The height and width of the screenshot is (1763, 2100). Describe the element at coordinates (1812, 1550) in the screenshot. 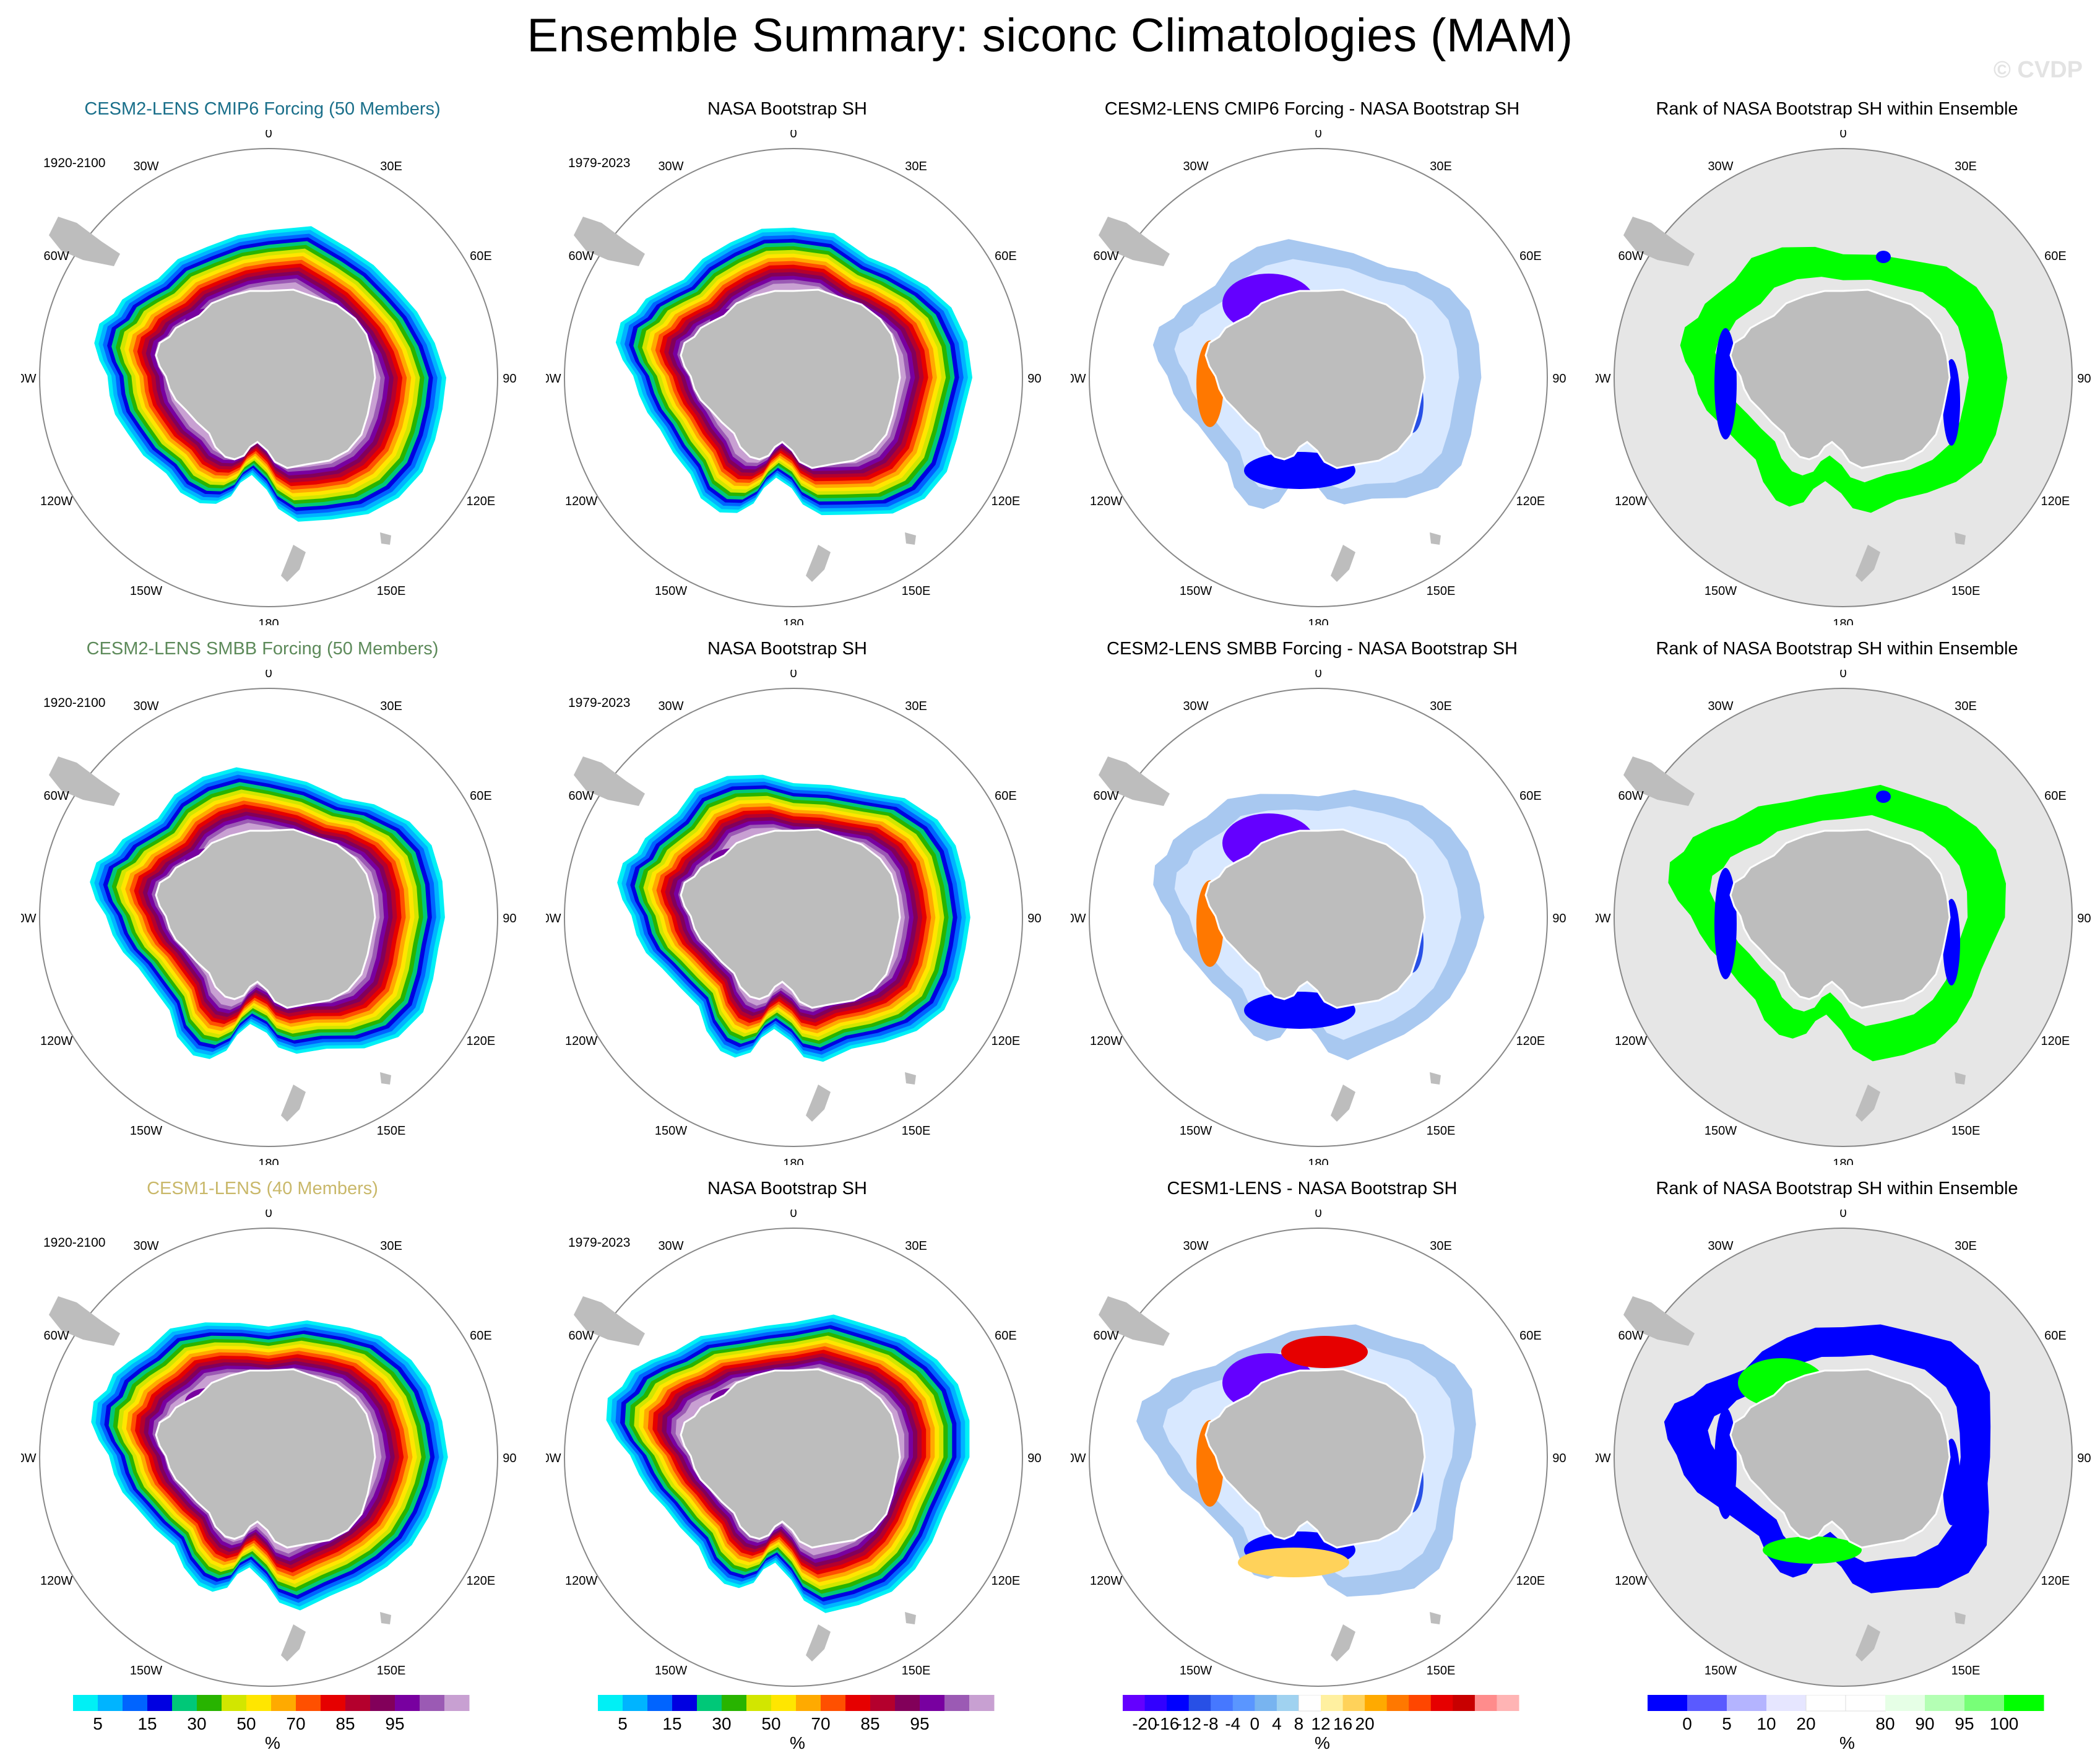

I see `rank-high-patch` at that location.